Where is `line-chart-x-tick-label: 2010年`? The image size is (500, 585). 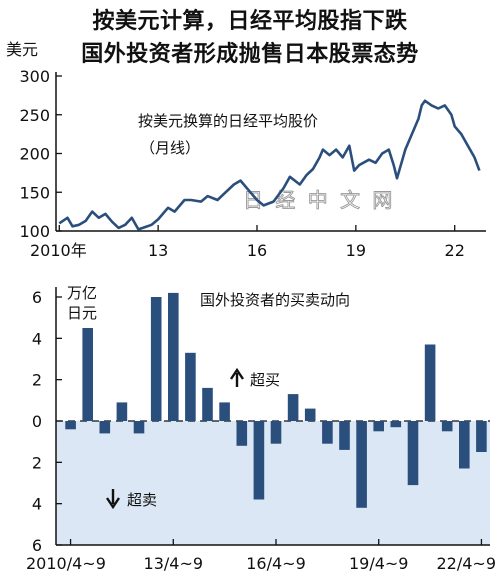 line-chart-x-tick-label: 2010年 is located at coordinates (58, 250).